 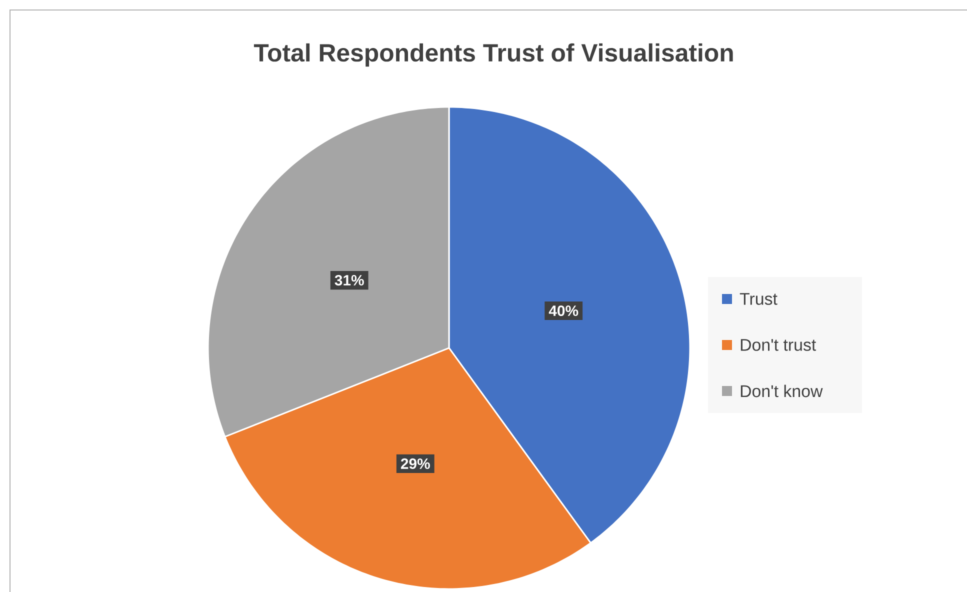 What do you see at coordinates (778, 345) in the screenshot?
I see `legend-label: Don't trust` at bounding box center [778, 345].